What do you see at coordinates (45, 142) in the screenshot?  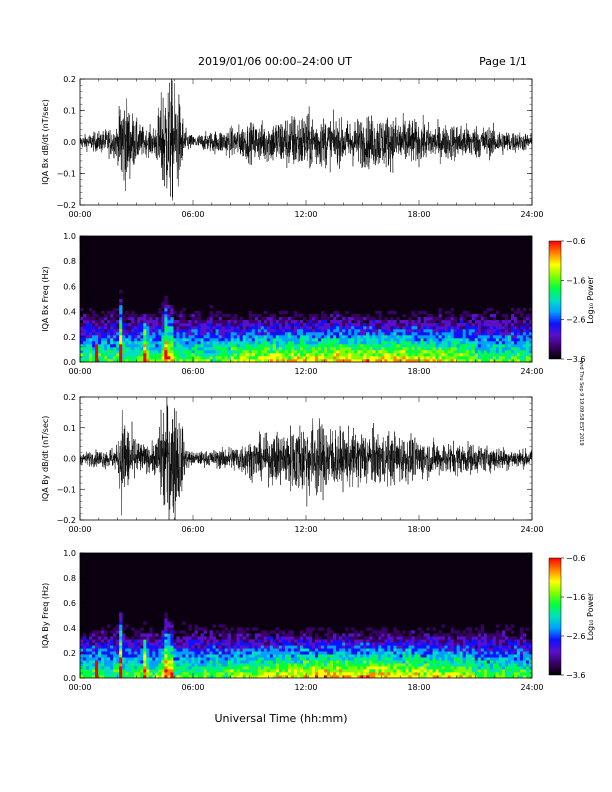 I see `y-axis-label: IQA Bx dB/dt (nT/sec)` at bounding box center [45, 142].